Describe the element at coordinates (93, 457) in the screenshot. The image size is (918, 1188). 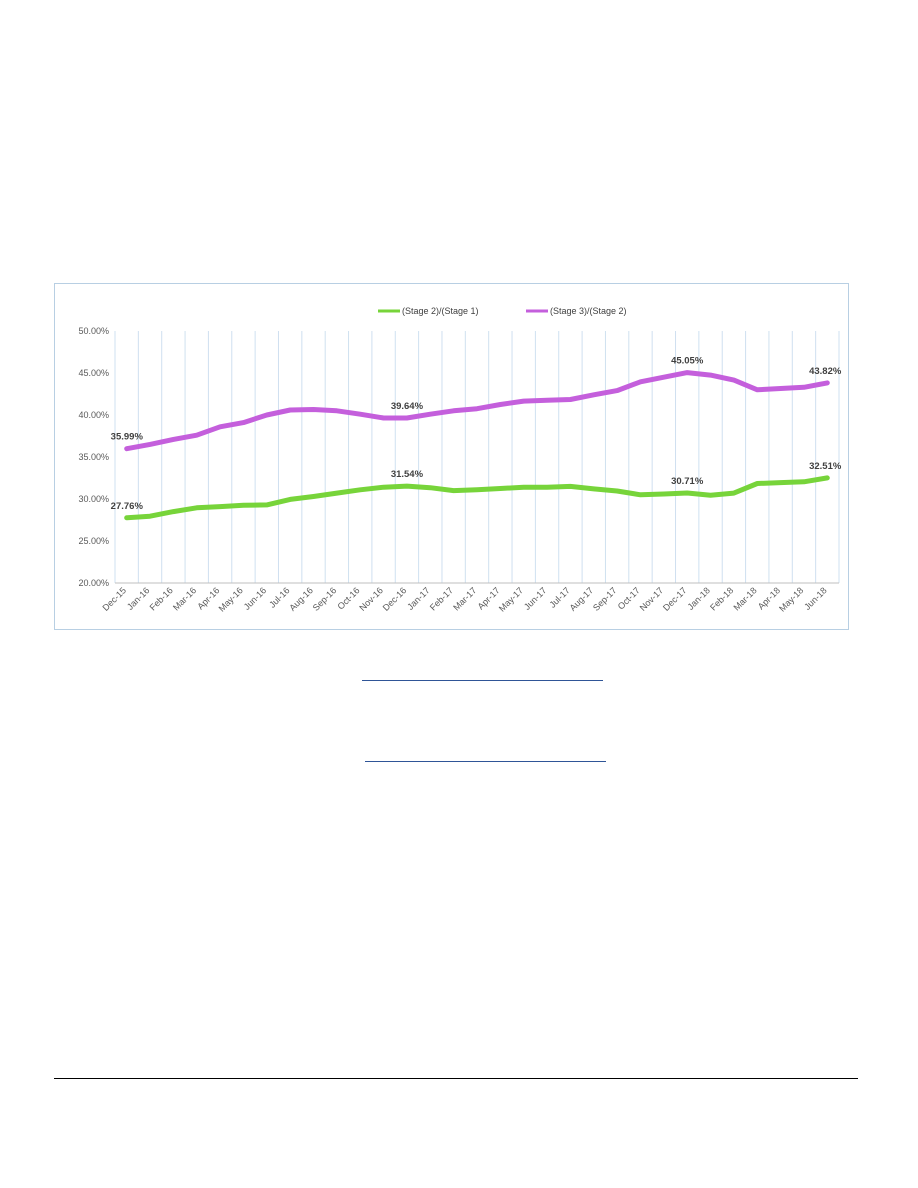
I see `y-tick-label: 35.00%` at that location.